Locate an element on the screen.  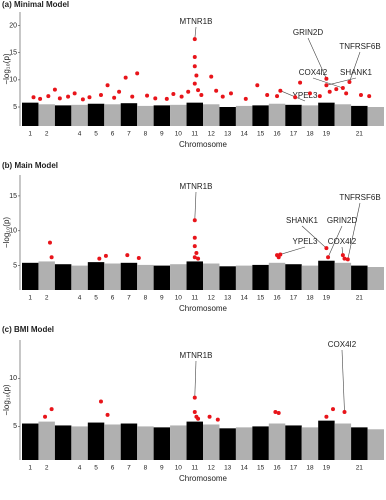
x-tick-label: 11 is located at coordinates (194, 298).